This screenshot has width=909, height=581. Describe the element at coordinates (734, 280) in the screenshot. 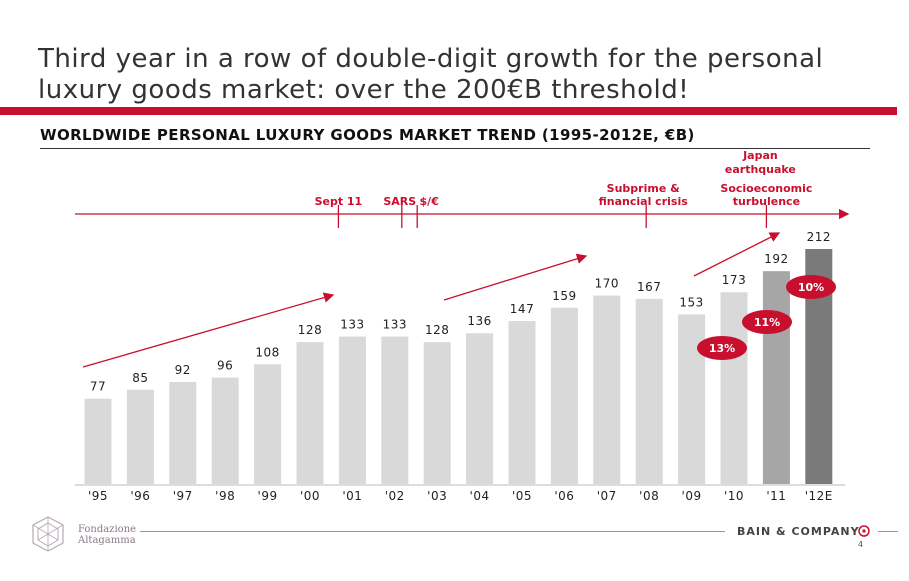

I see `bar-value-label: 173` at that location.